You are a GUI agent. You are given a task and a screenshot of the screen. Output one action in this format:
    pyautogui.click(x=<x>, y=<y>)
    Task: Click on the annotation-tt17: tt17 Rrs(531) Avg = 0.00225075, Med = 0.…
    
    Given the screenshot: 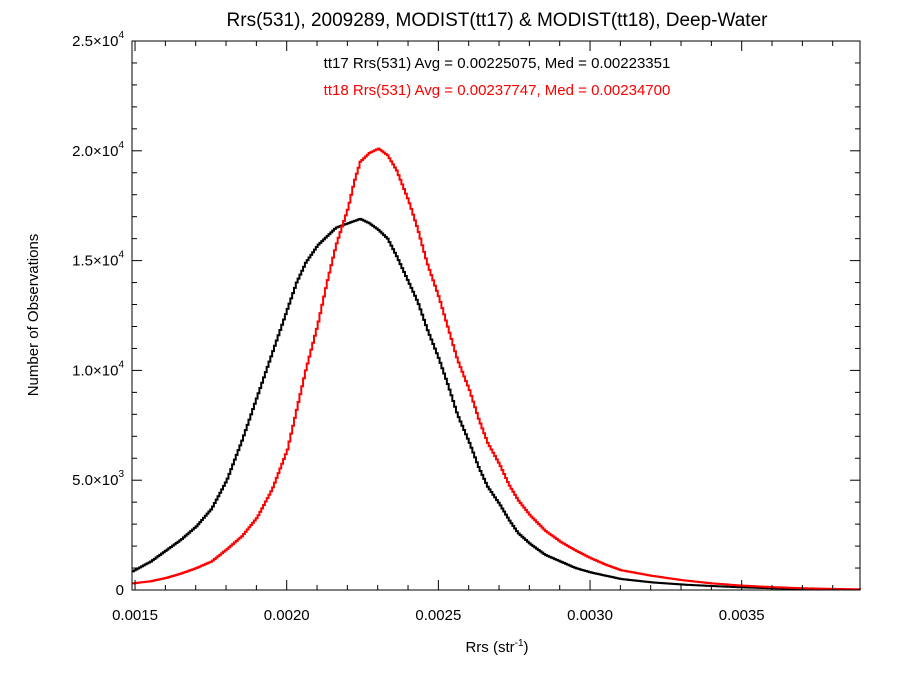 What is the action you would take?
    pyautogui.click(x=497, y=63)
    